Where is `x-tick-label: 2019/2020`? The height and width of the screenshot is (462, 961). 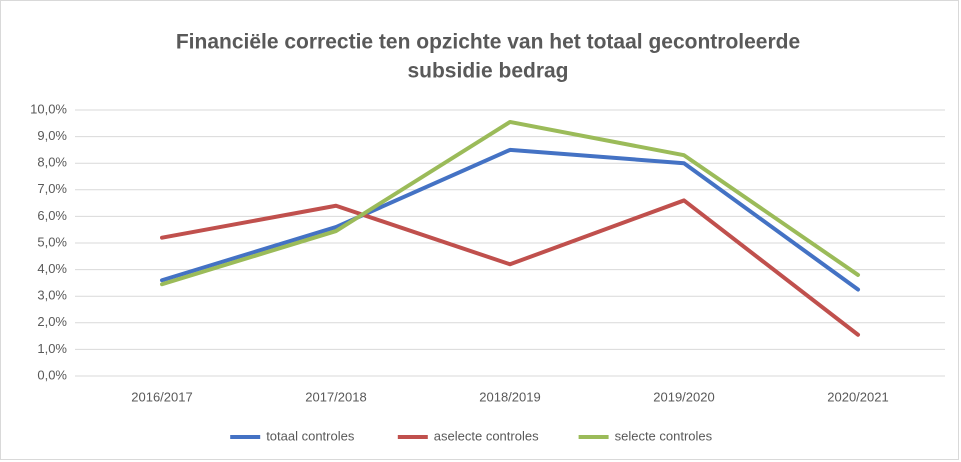 x-tick-label: 2019/2020 is located at coordinates (683, 396).